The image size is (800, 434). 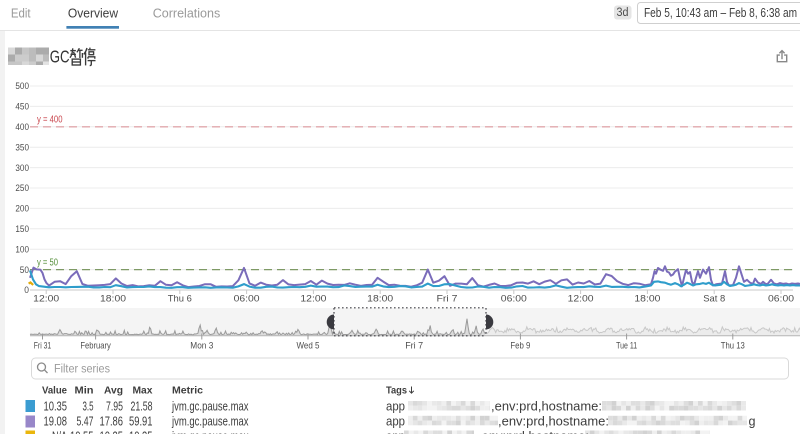 I want to click on svg-text: 3d, so click(x=623, y=13).